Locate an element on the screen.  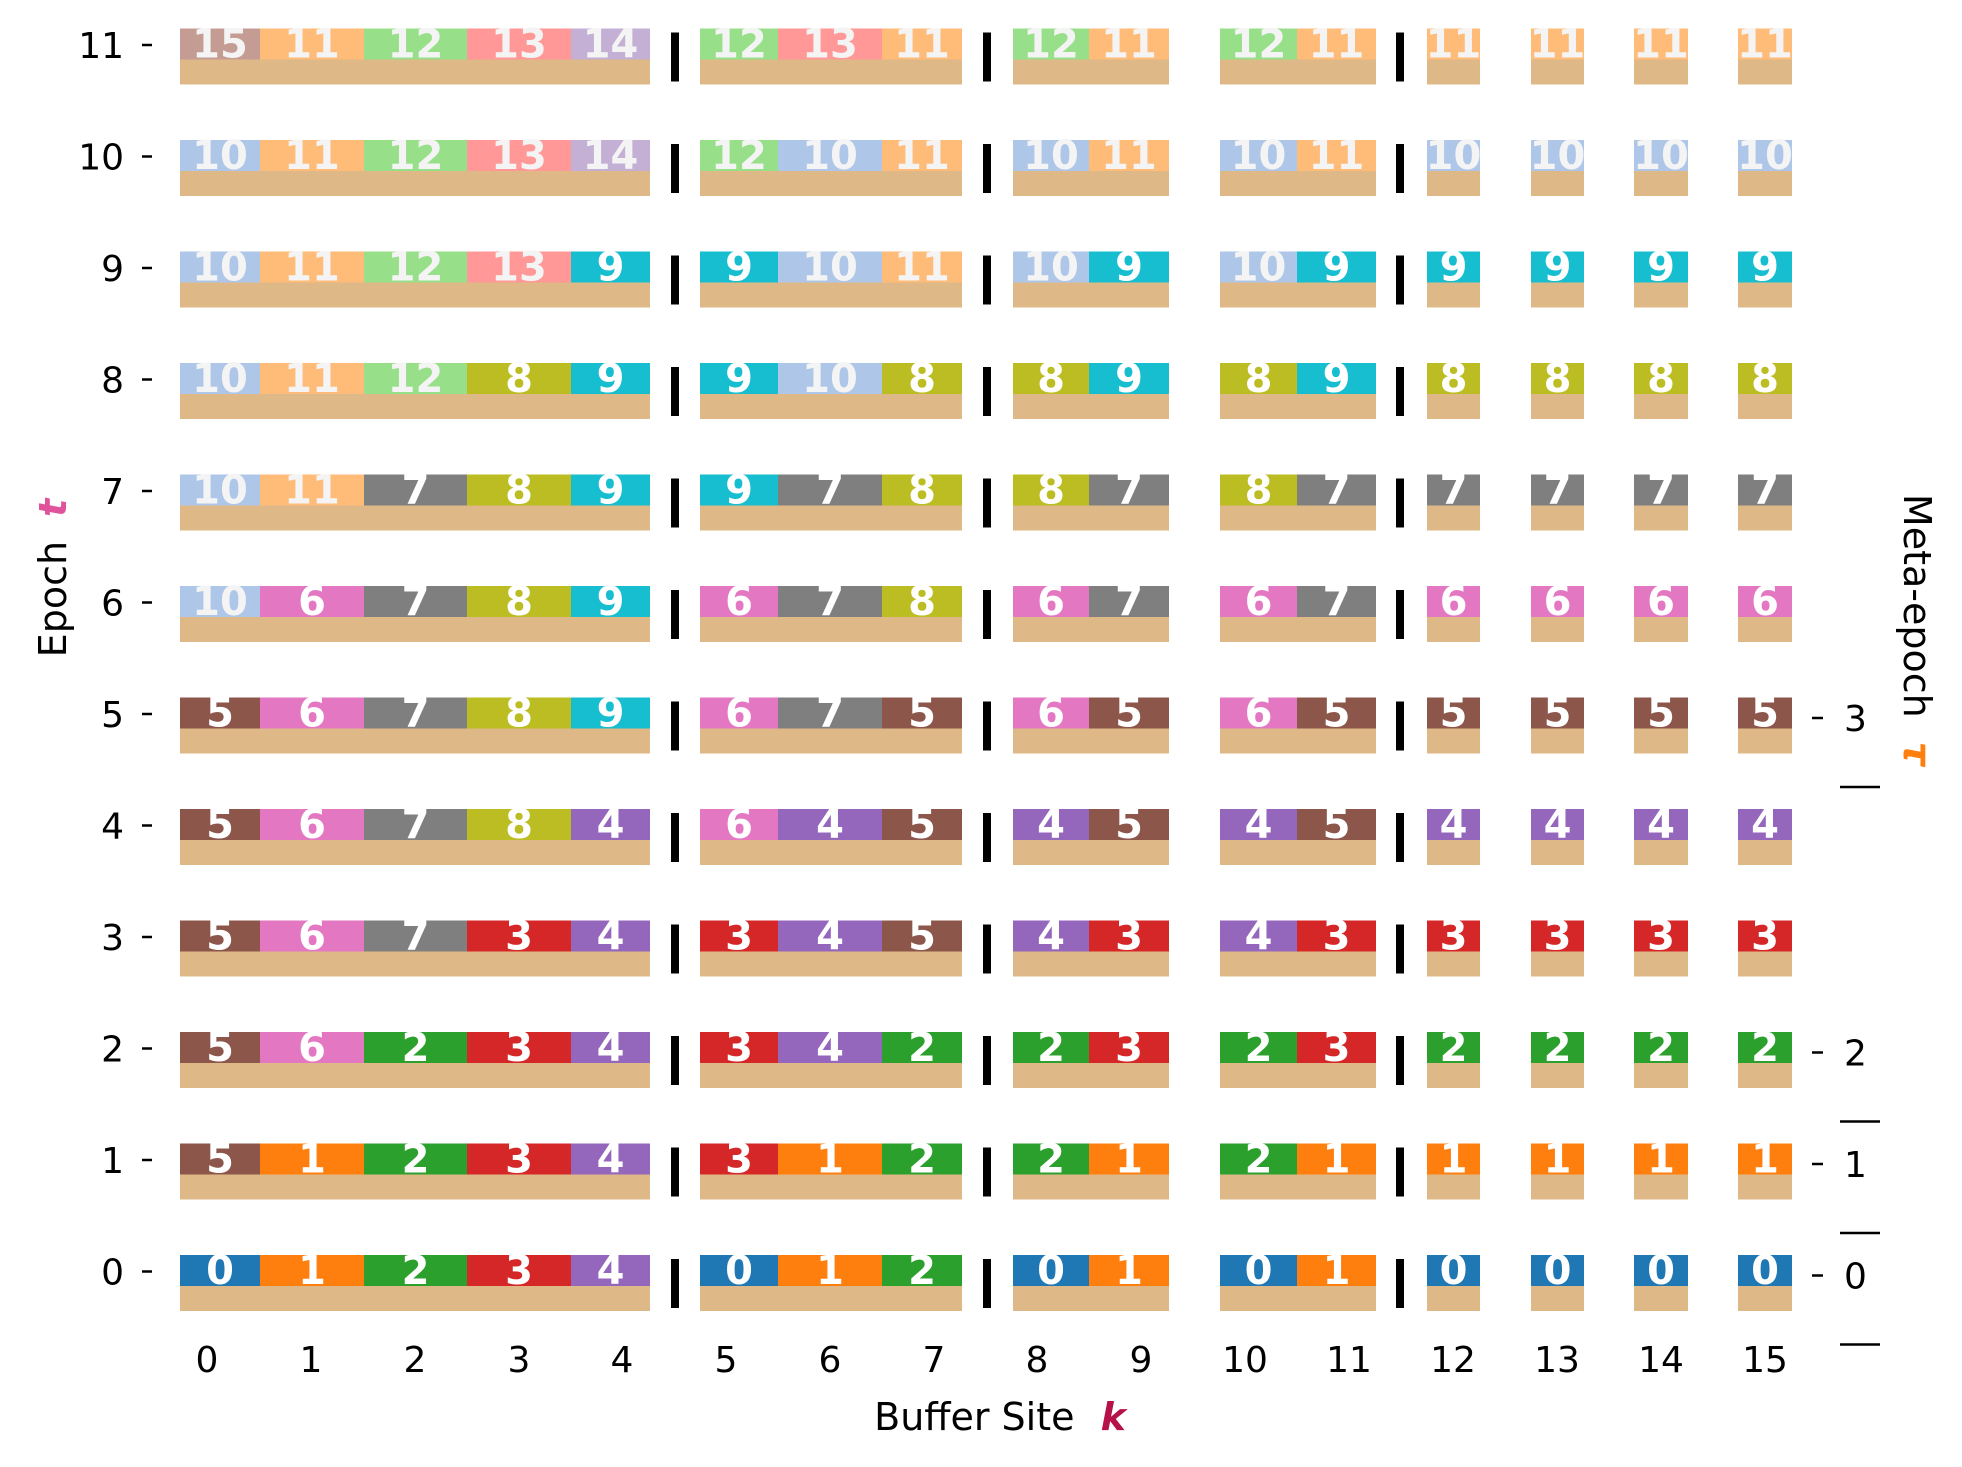
epoch-row-7: 10 11 7 8 9 9 7 8 8 7 8 7 7 7 7 7 is located at coordinates (986, 499).